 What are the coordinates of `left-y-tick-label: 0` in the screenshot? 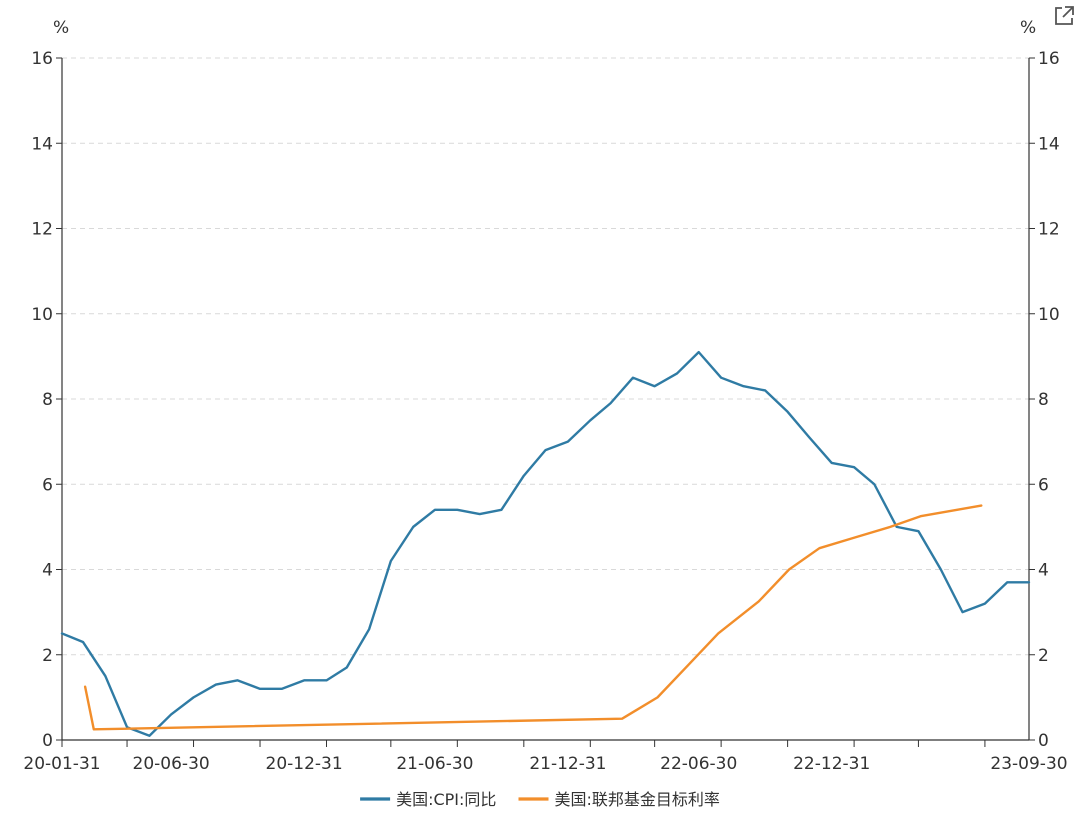 It's located at (47, 741).